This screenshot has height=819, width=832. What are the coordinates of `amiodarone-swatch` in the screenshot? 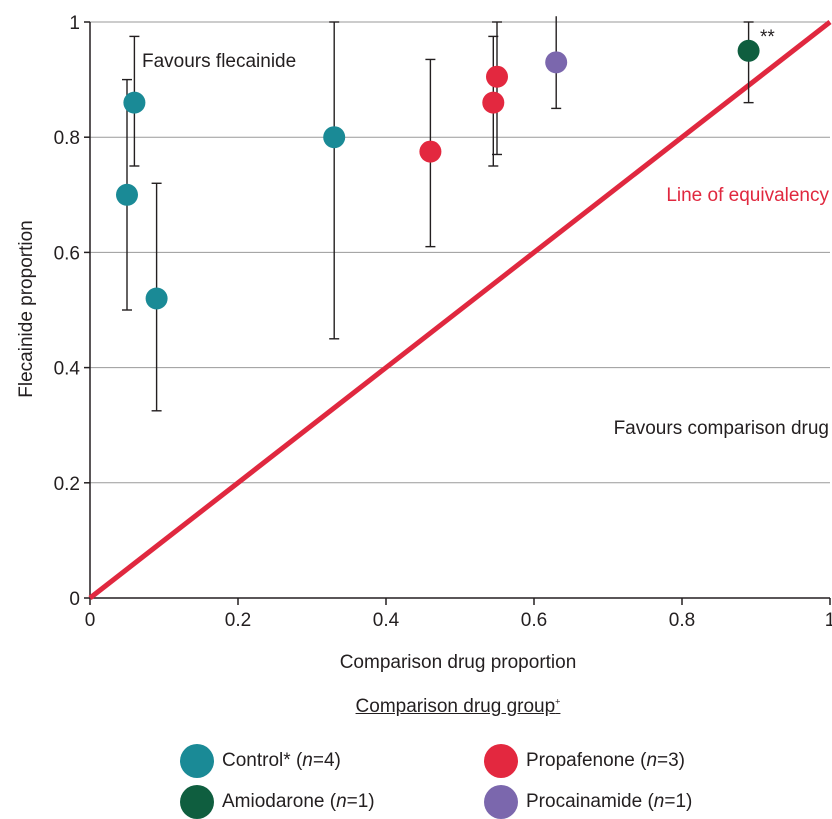 It's located at (197, 802).